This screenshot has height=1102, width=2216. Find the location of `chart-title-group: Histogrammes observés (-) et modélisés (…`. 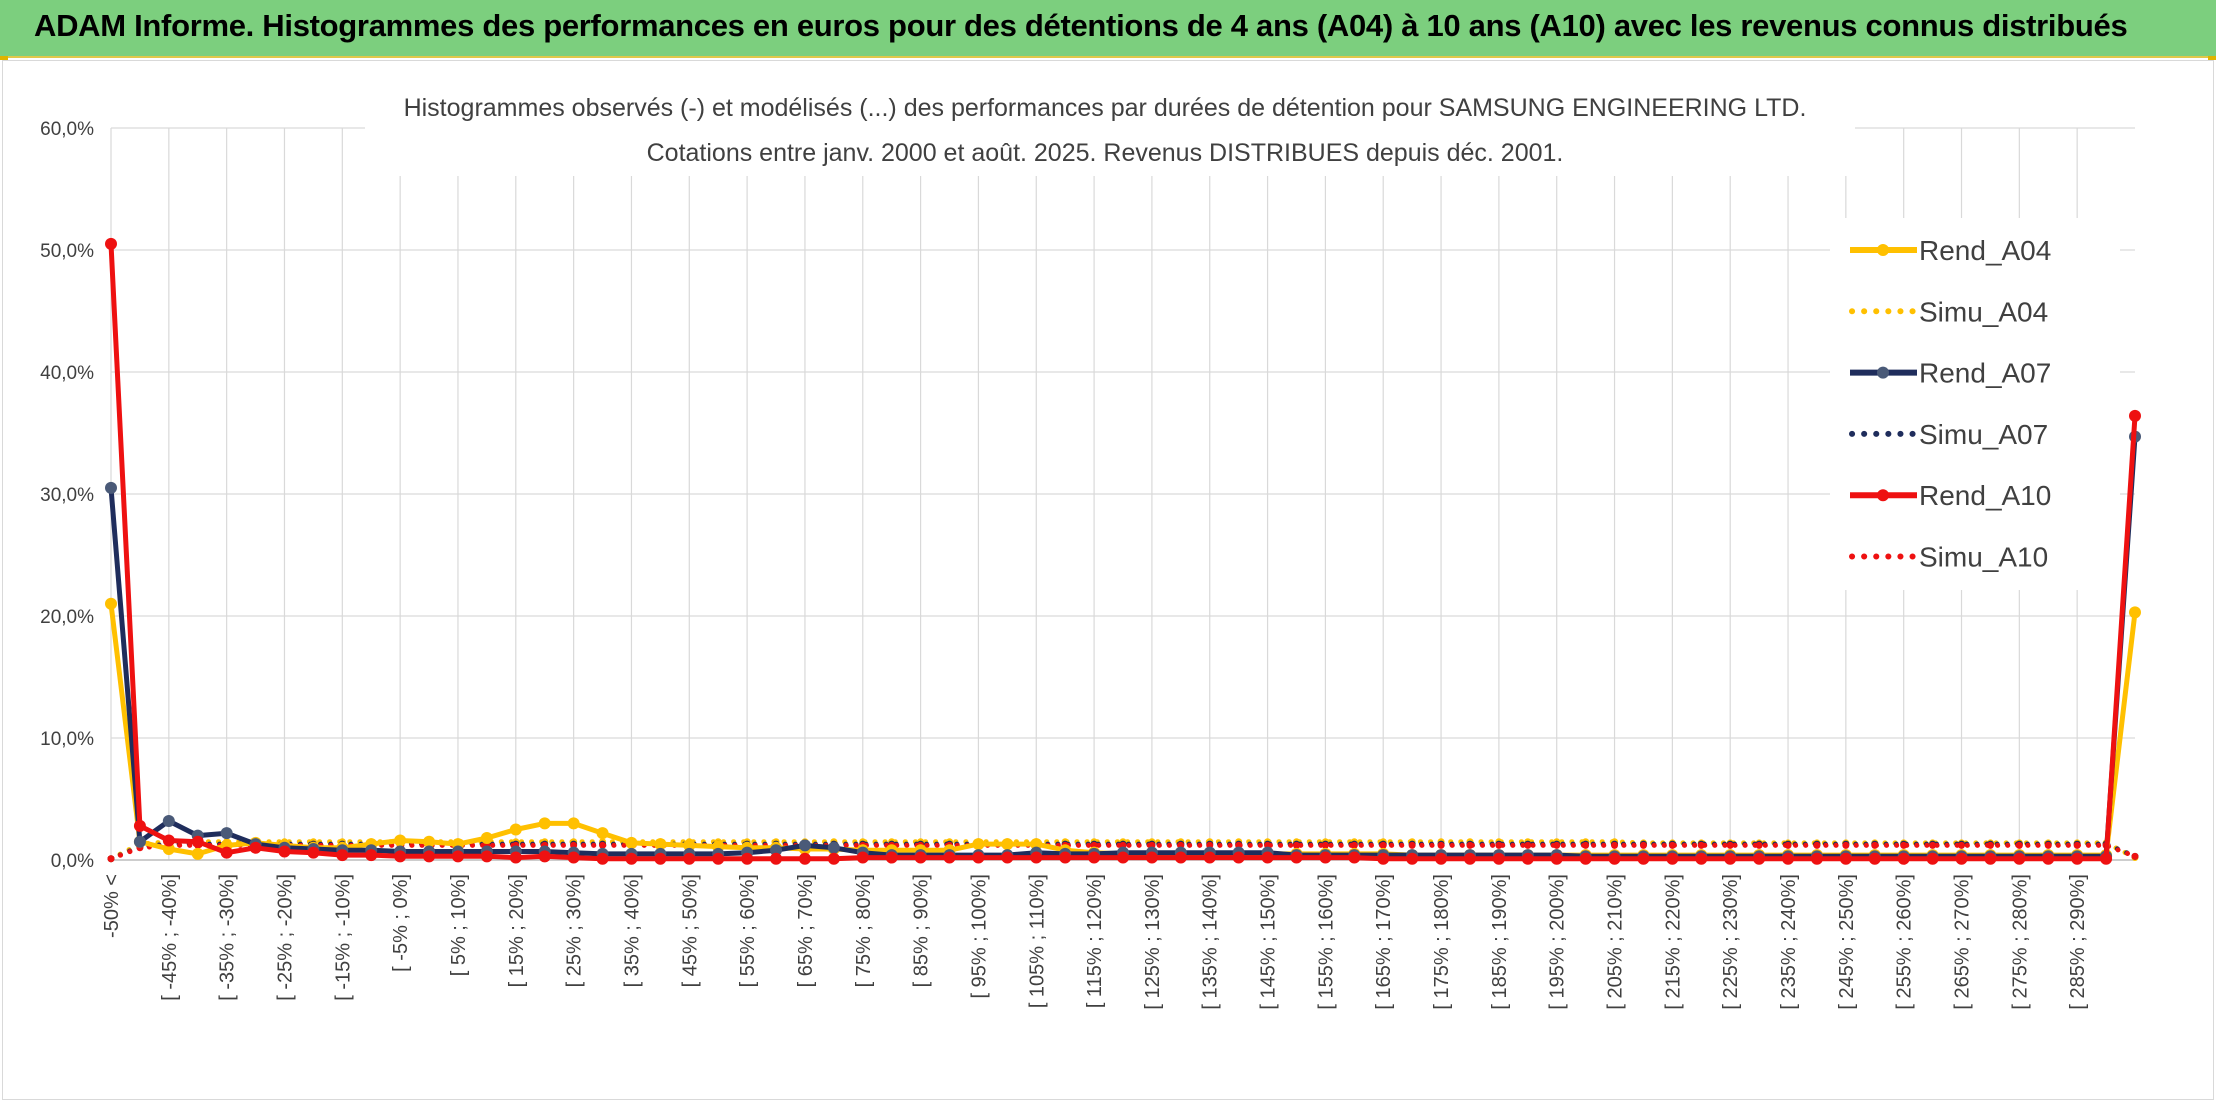

chart-title-group: Histogrammes observés (-) et modélisés (… is located at coordinates (1110, 130).